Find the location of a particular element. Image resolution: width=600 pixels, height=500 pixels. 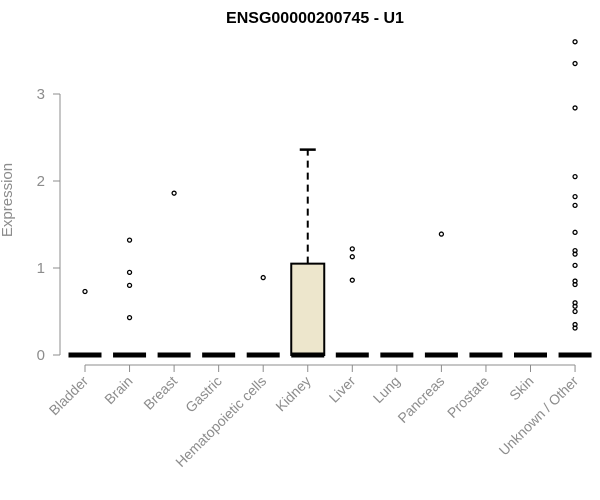

x-tick-label: Kidney is located at coordinates (293, 394).